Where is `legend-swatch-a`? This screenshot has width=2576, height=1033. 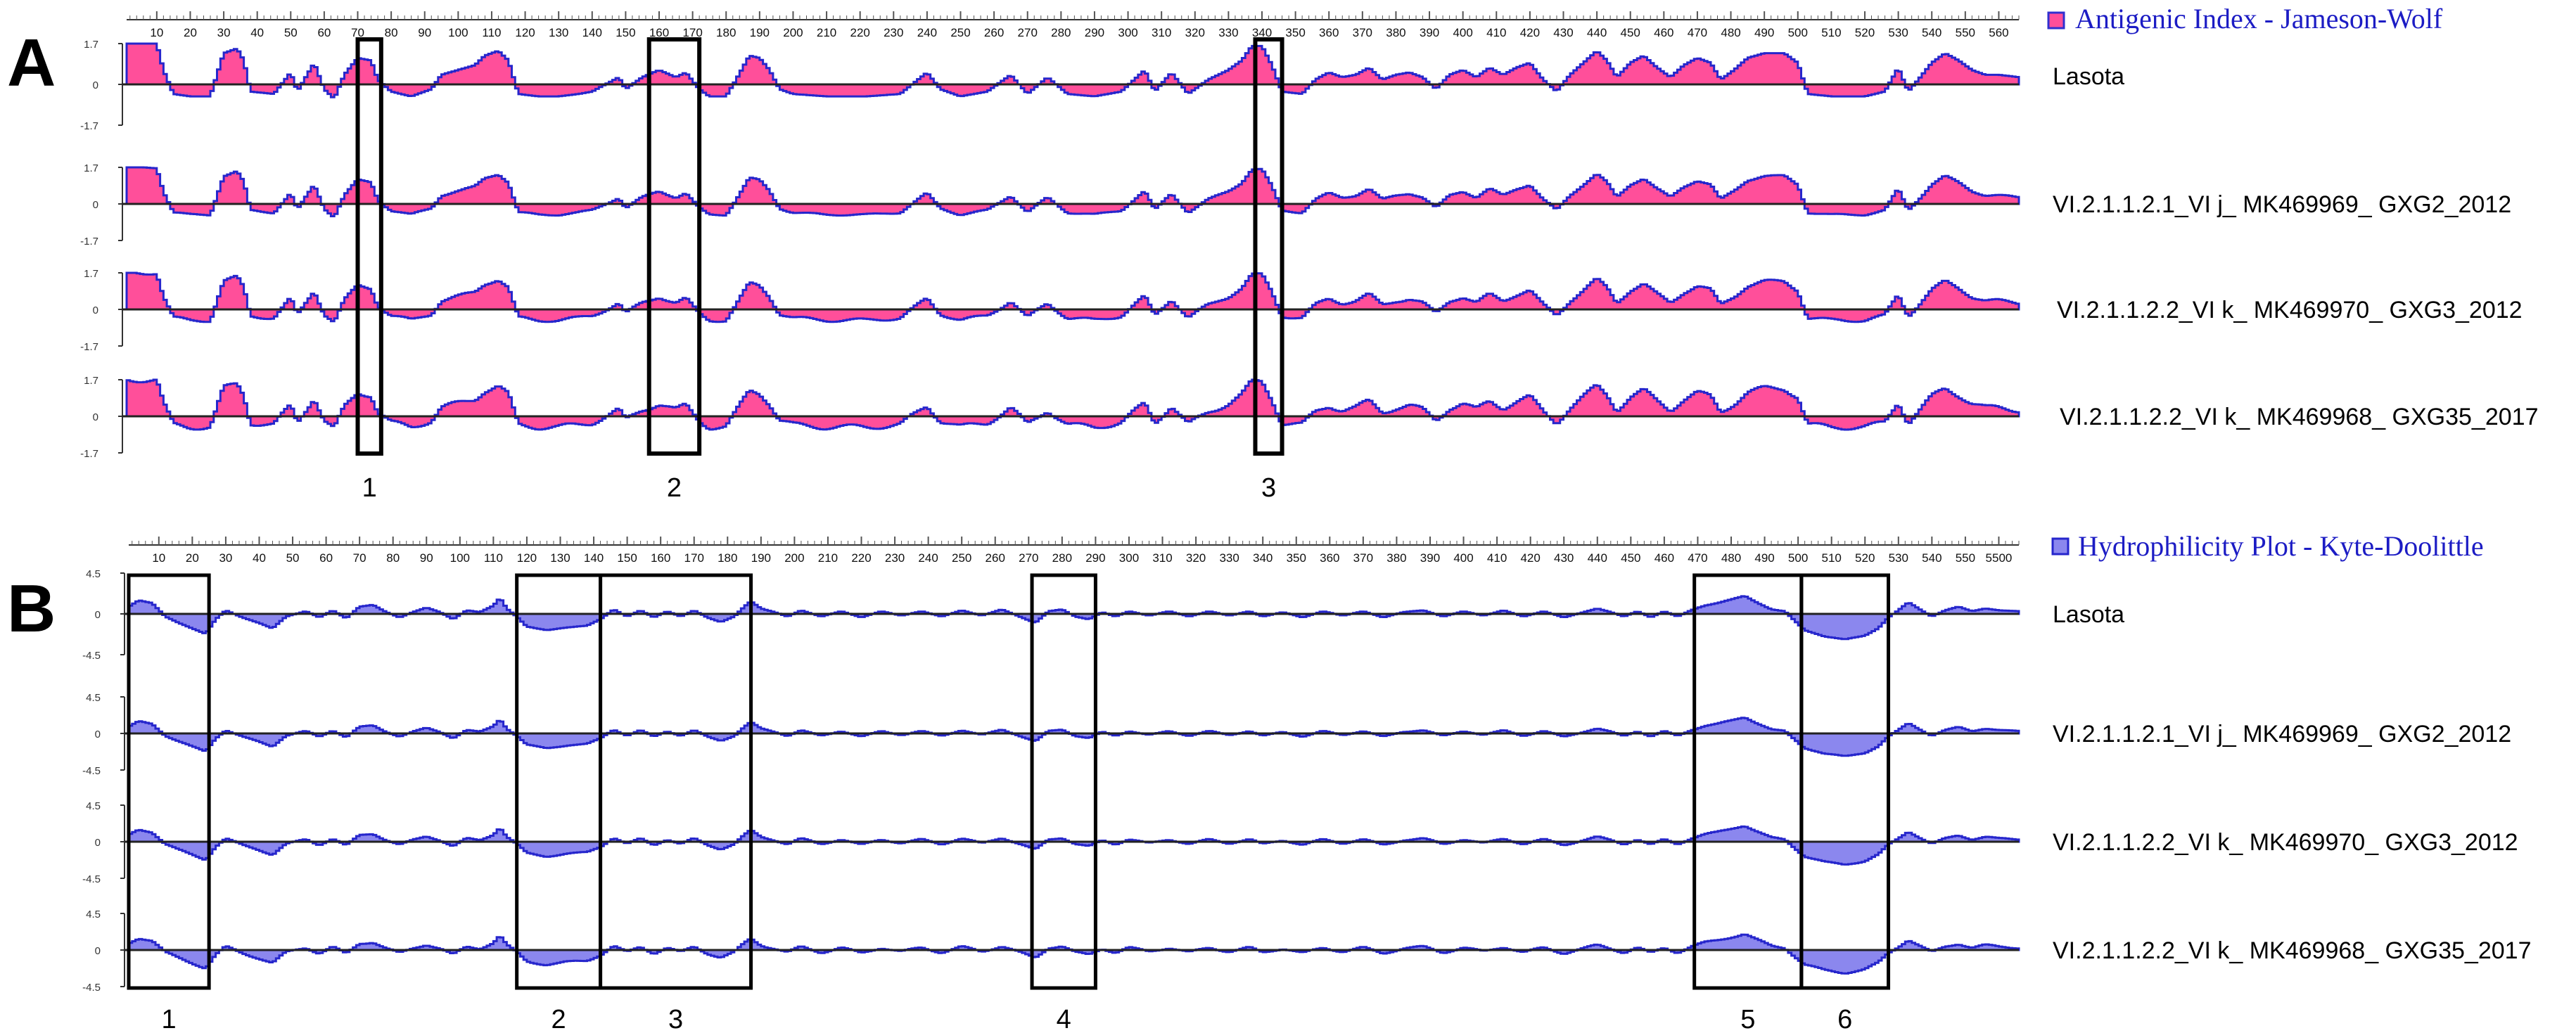
legend-swatch-a is located at coordinates (2056, 20).